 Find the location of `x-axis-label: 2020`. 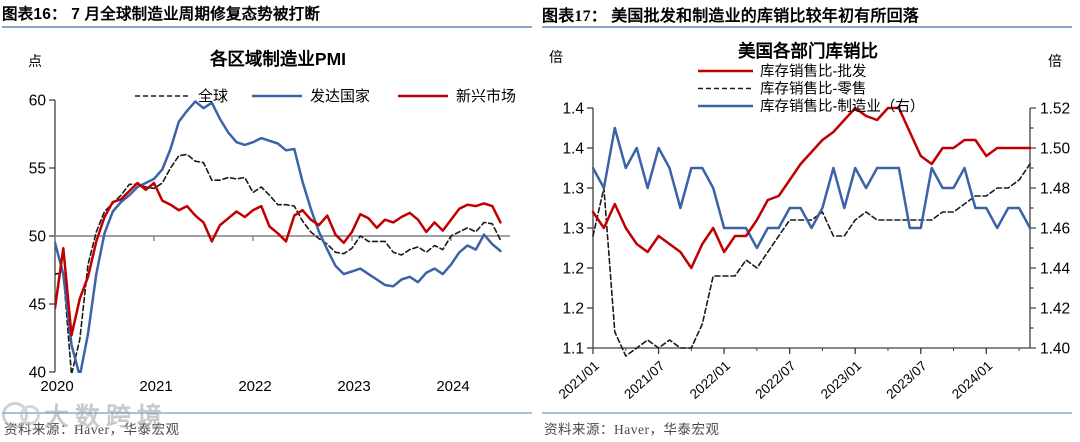

x-axis-label: 2020 is located at coordinates (56, 386).